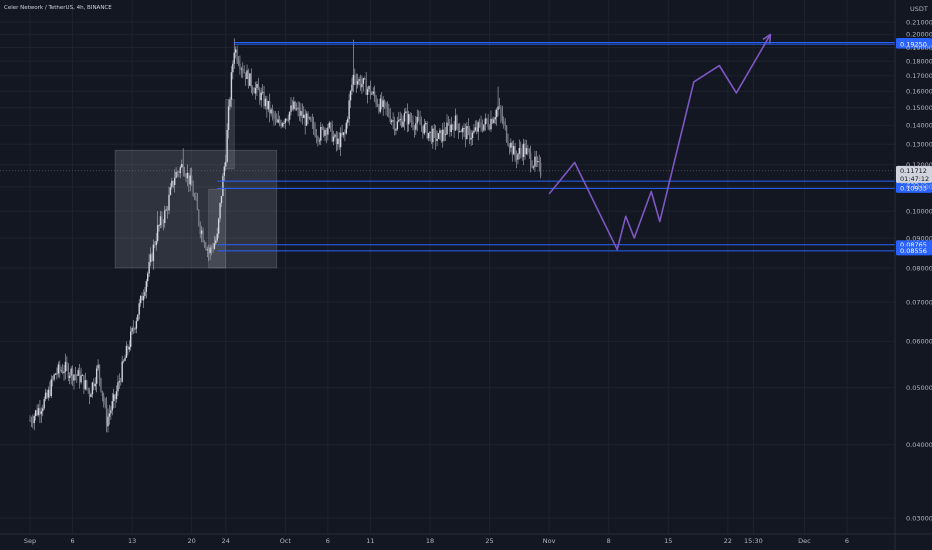 Image resolution: width=932 pixels, height=550 pixels. What do you see at coordinates (919, 22) in the screenshot?
I see `y-tick-label: 0.21000` at bounding box center [919, 22].